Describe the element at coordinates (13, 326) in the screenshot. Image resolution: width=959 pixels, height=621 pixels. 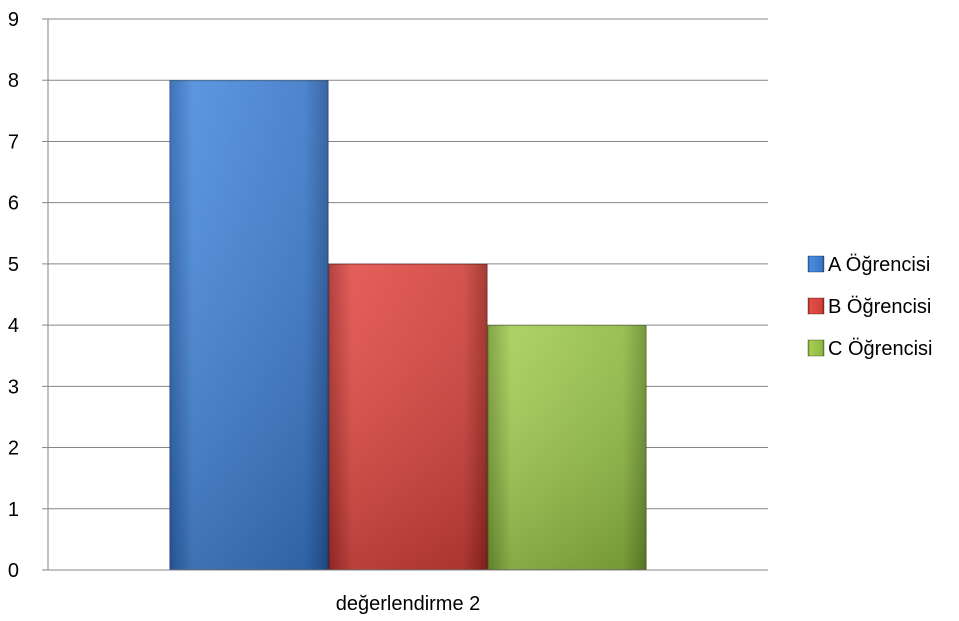
I see `y-tick-label: 4` at that location.